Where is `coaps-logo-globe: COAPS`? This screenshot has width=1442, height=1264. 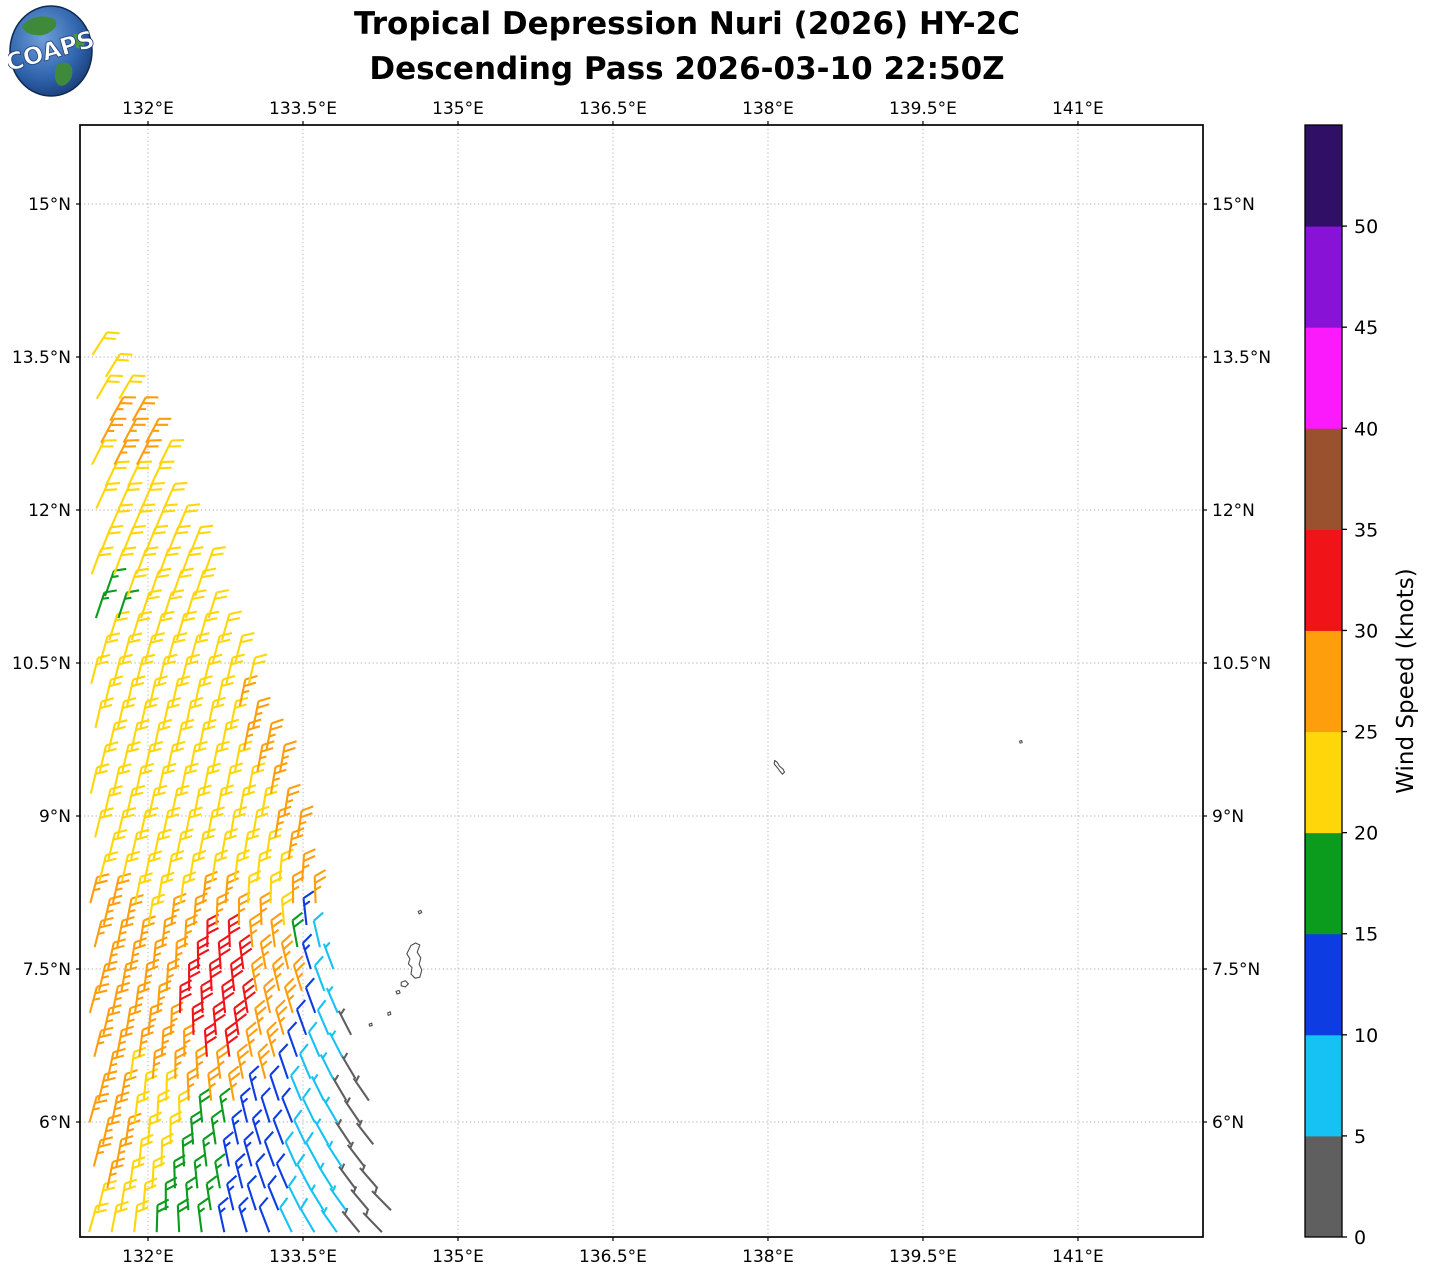 coaps-logo-globe: COAPS is located at coordinates (50, 51).